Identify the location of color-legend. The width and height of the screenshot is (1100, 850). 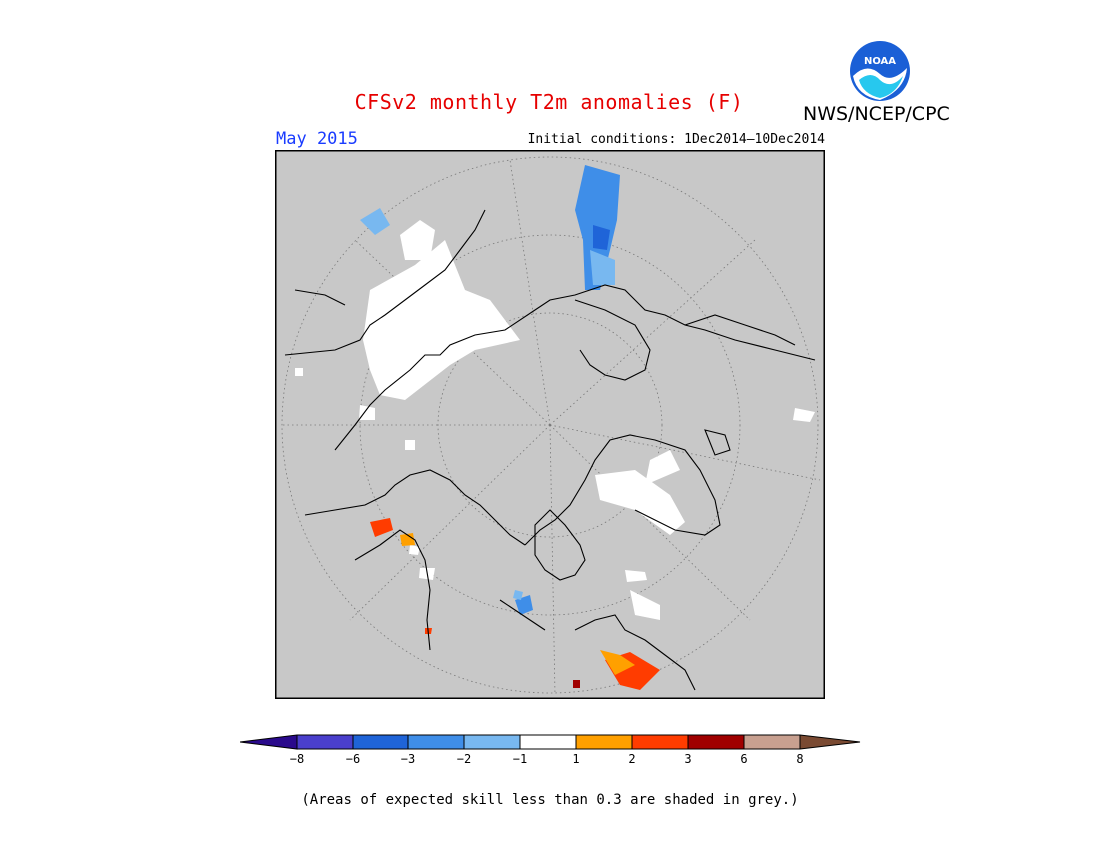
(550, 742).